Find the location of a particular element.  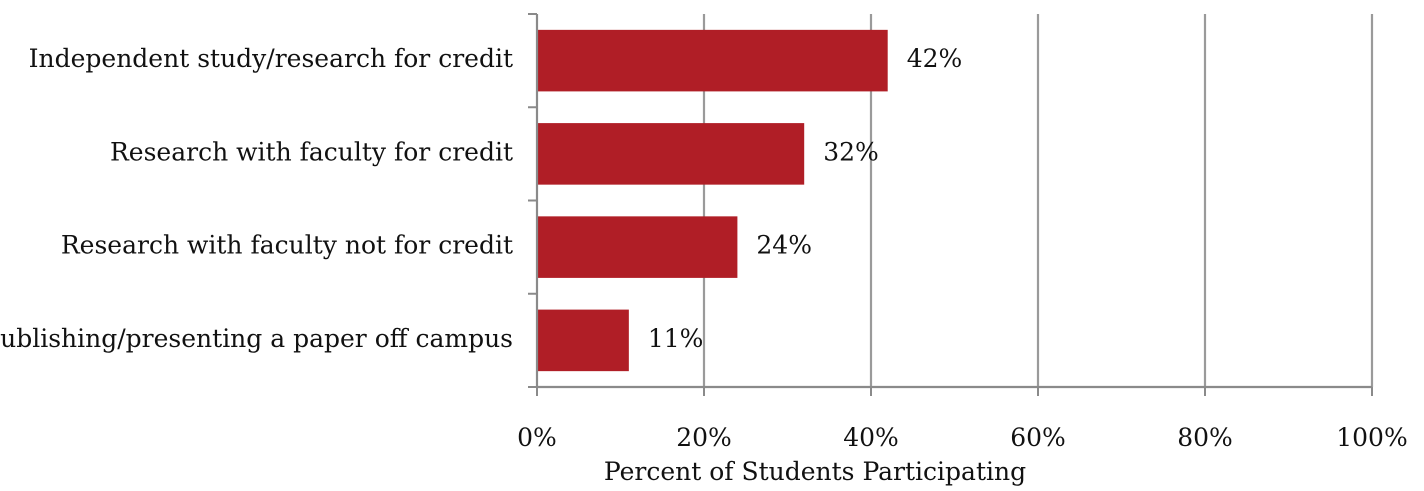

data-label: 32% is located at coordinates (851, 151).